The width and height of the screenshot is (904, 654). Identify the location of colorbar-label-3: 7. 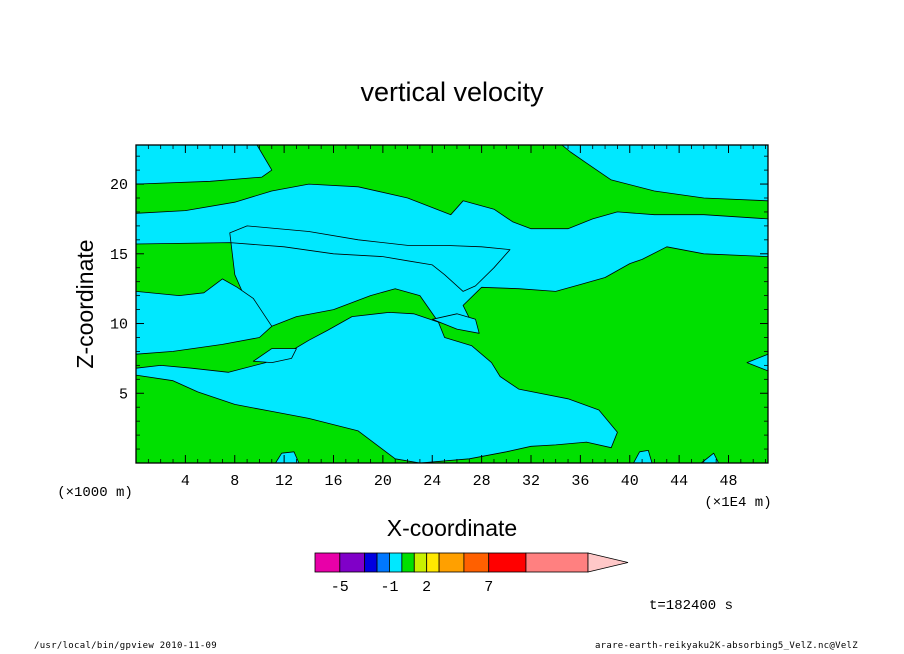
(488, 587).